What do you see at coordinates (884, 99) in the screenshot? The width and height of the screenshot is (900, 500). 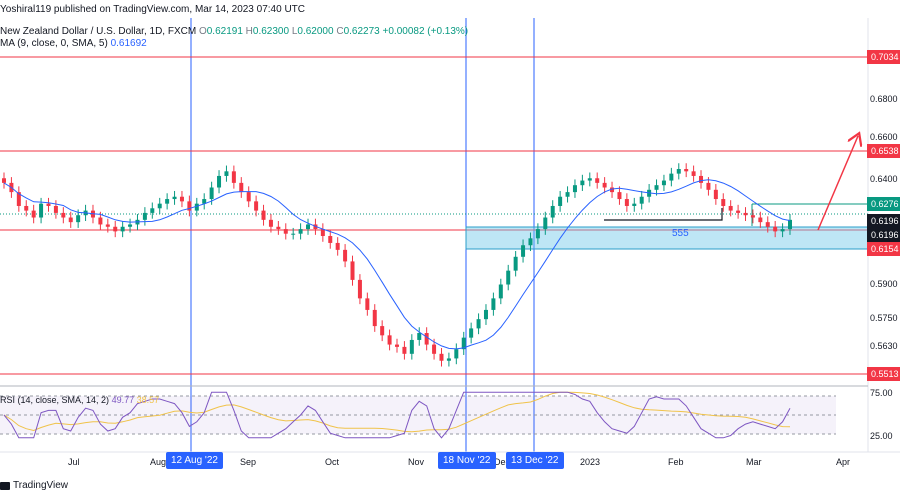 I see `price-tick: 0.6800` at bounding box center [884, 99].